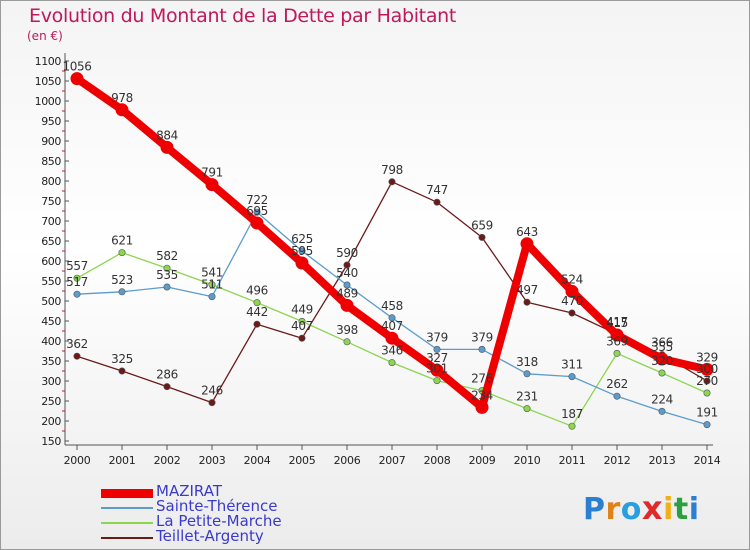 The width and height of the screenshot is (750, 550). I want to click on proxiti-logo: Proxiti, so click(641, 508).